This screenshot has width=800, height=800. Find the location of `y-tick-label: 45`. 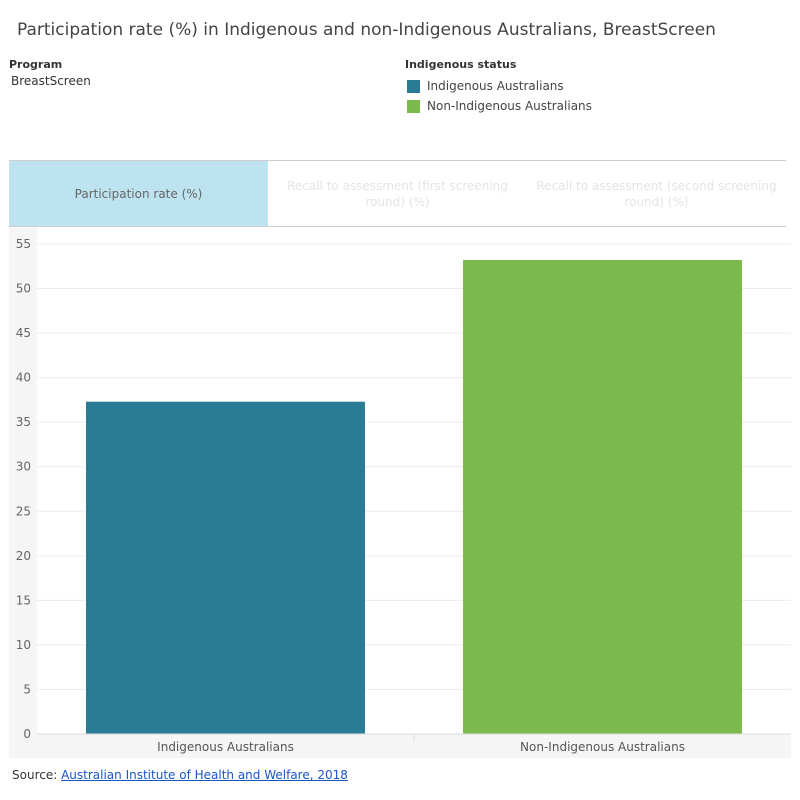

y-tick-label: 45 is located at coordinates (23, 333).